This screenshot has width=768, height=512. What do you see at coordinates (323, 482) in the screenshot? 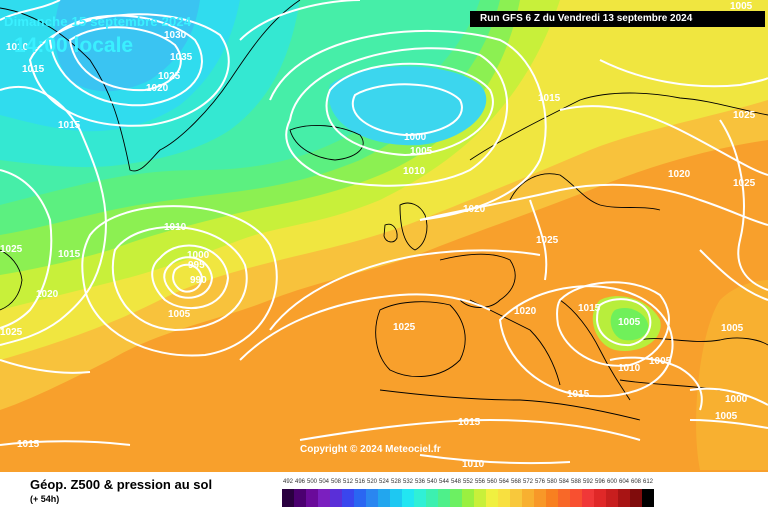
I see `color-scale-tick-label: 504` at bounding box center [323, 482].